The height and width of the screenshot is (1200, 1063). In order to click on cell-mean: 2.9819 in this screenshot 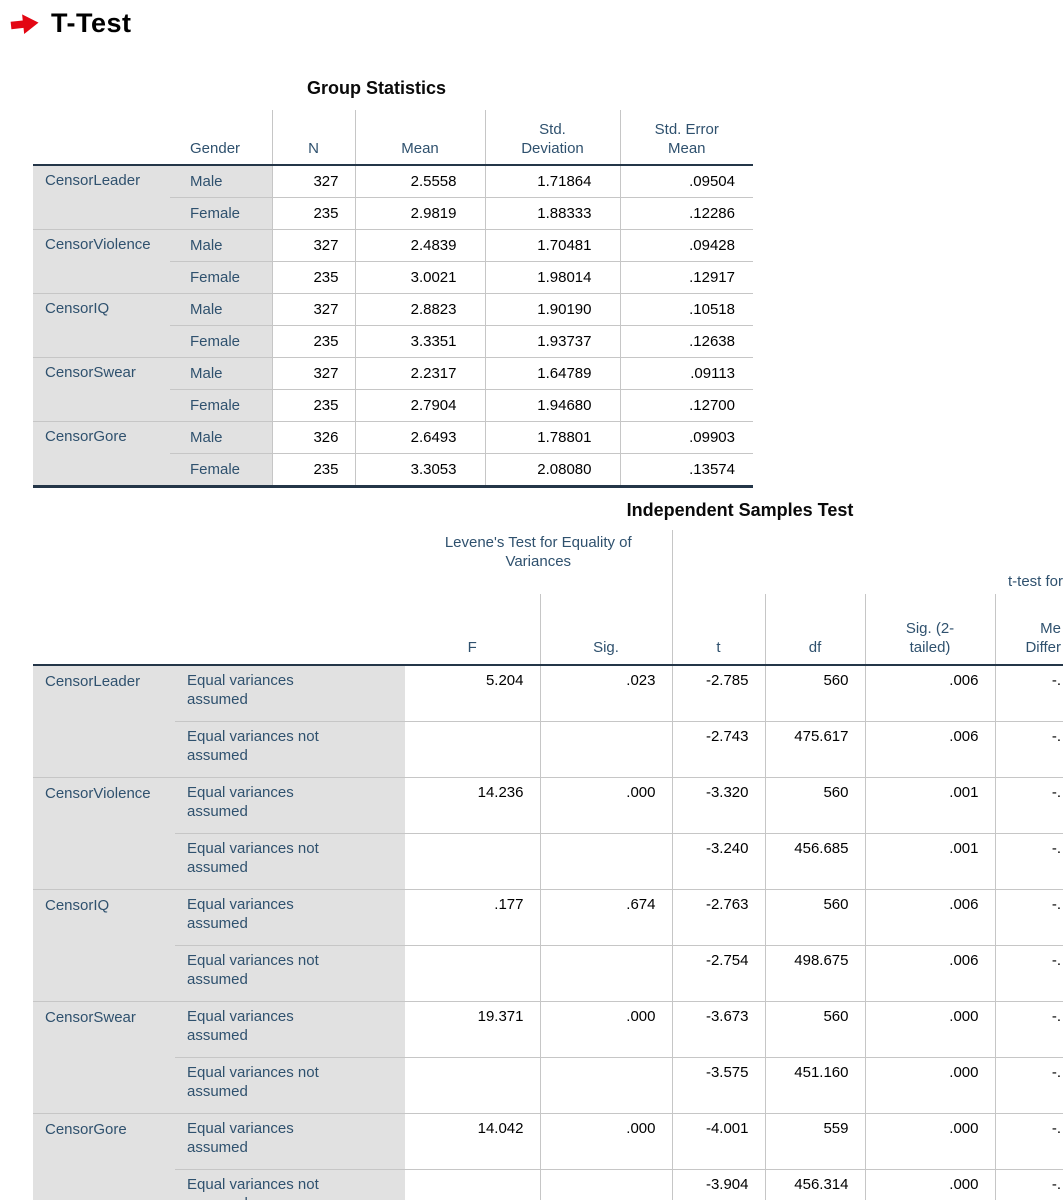, I will do `click(419, 213)`.